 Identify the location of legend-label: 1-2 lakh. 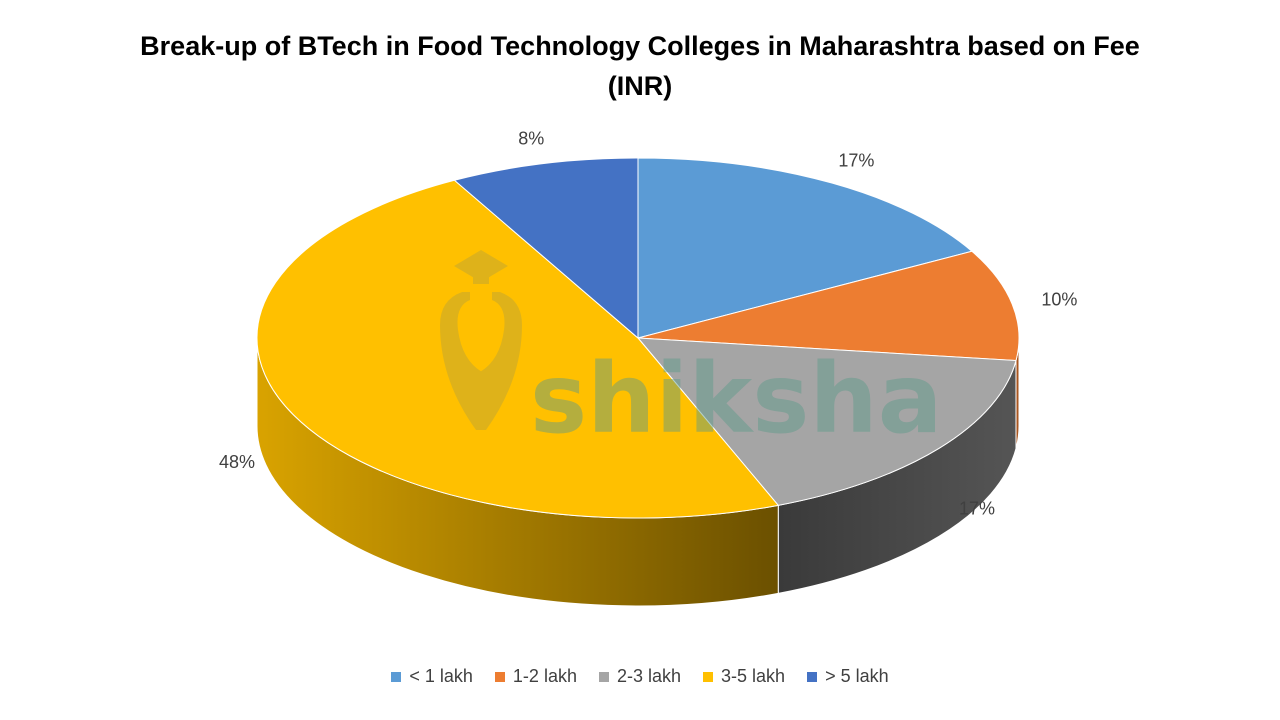
(544, 676).